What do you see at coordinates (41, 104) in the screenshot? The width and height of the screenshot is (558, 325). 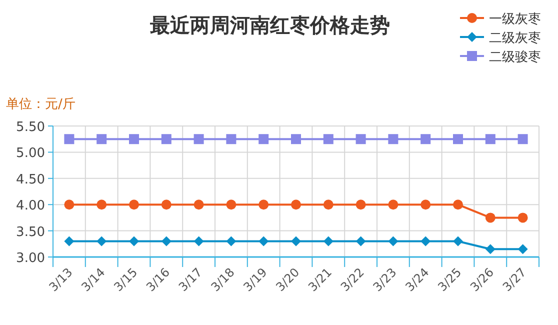 I see `y-axis-title: 单位：元/斤` at bounding box center [41, 104].